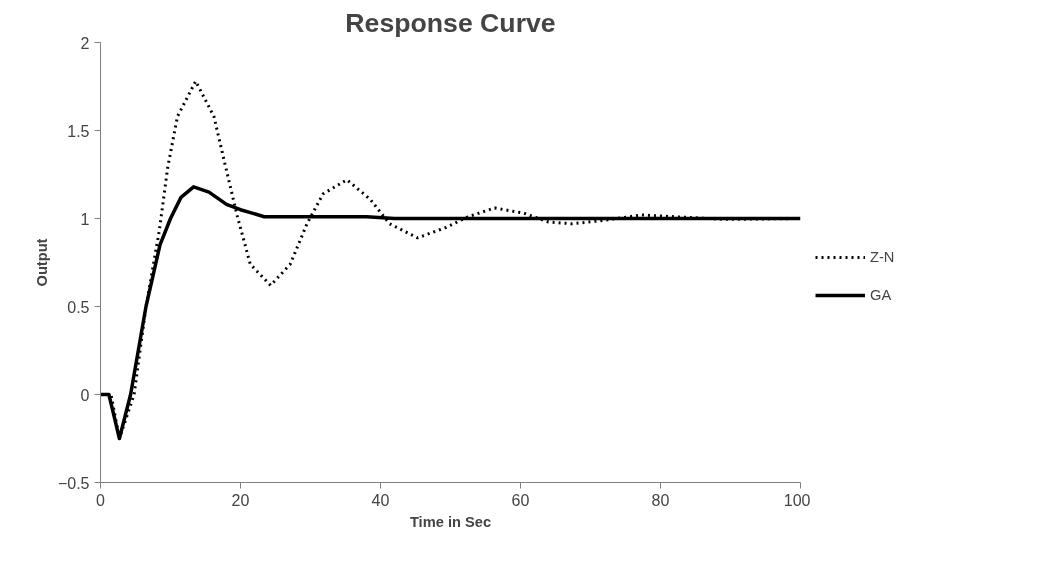  What do you see at coordinates (882, 257) in the screenshot?
I see `legend-label: Z-N` at bounding box center [882, 257].